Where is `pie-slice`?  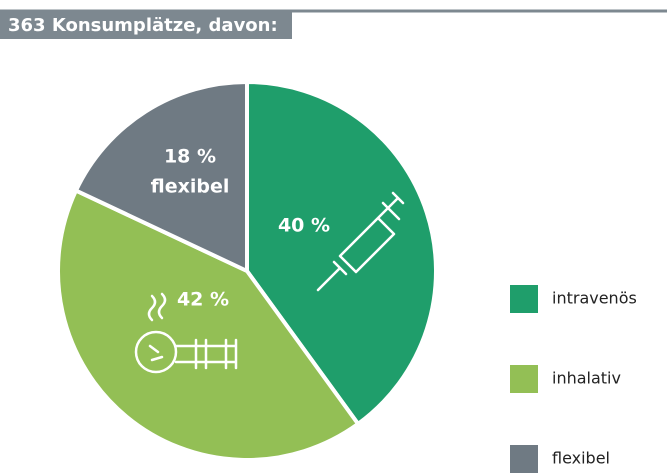 pie-slice is located at coordinates (161, 176).